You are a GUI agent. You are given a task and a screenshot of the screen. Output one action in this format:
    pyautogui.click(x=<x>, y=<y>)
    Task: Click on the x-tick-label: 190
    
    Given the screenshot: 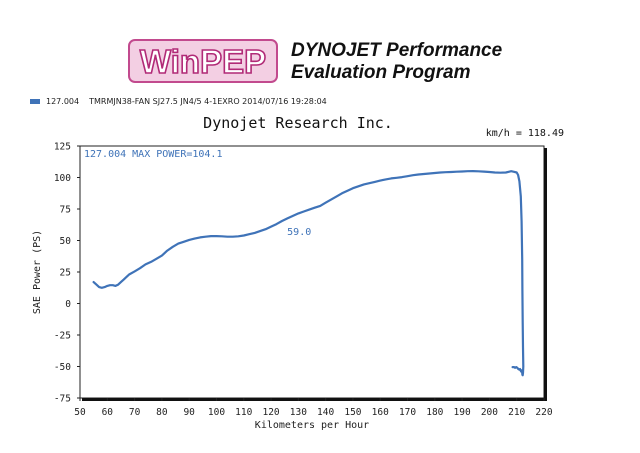 What is the action you would take?
    pyautogui.click(x=462, y=412)
    